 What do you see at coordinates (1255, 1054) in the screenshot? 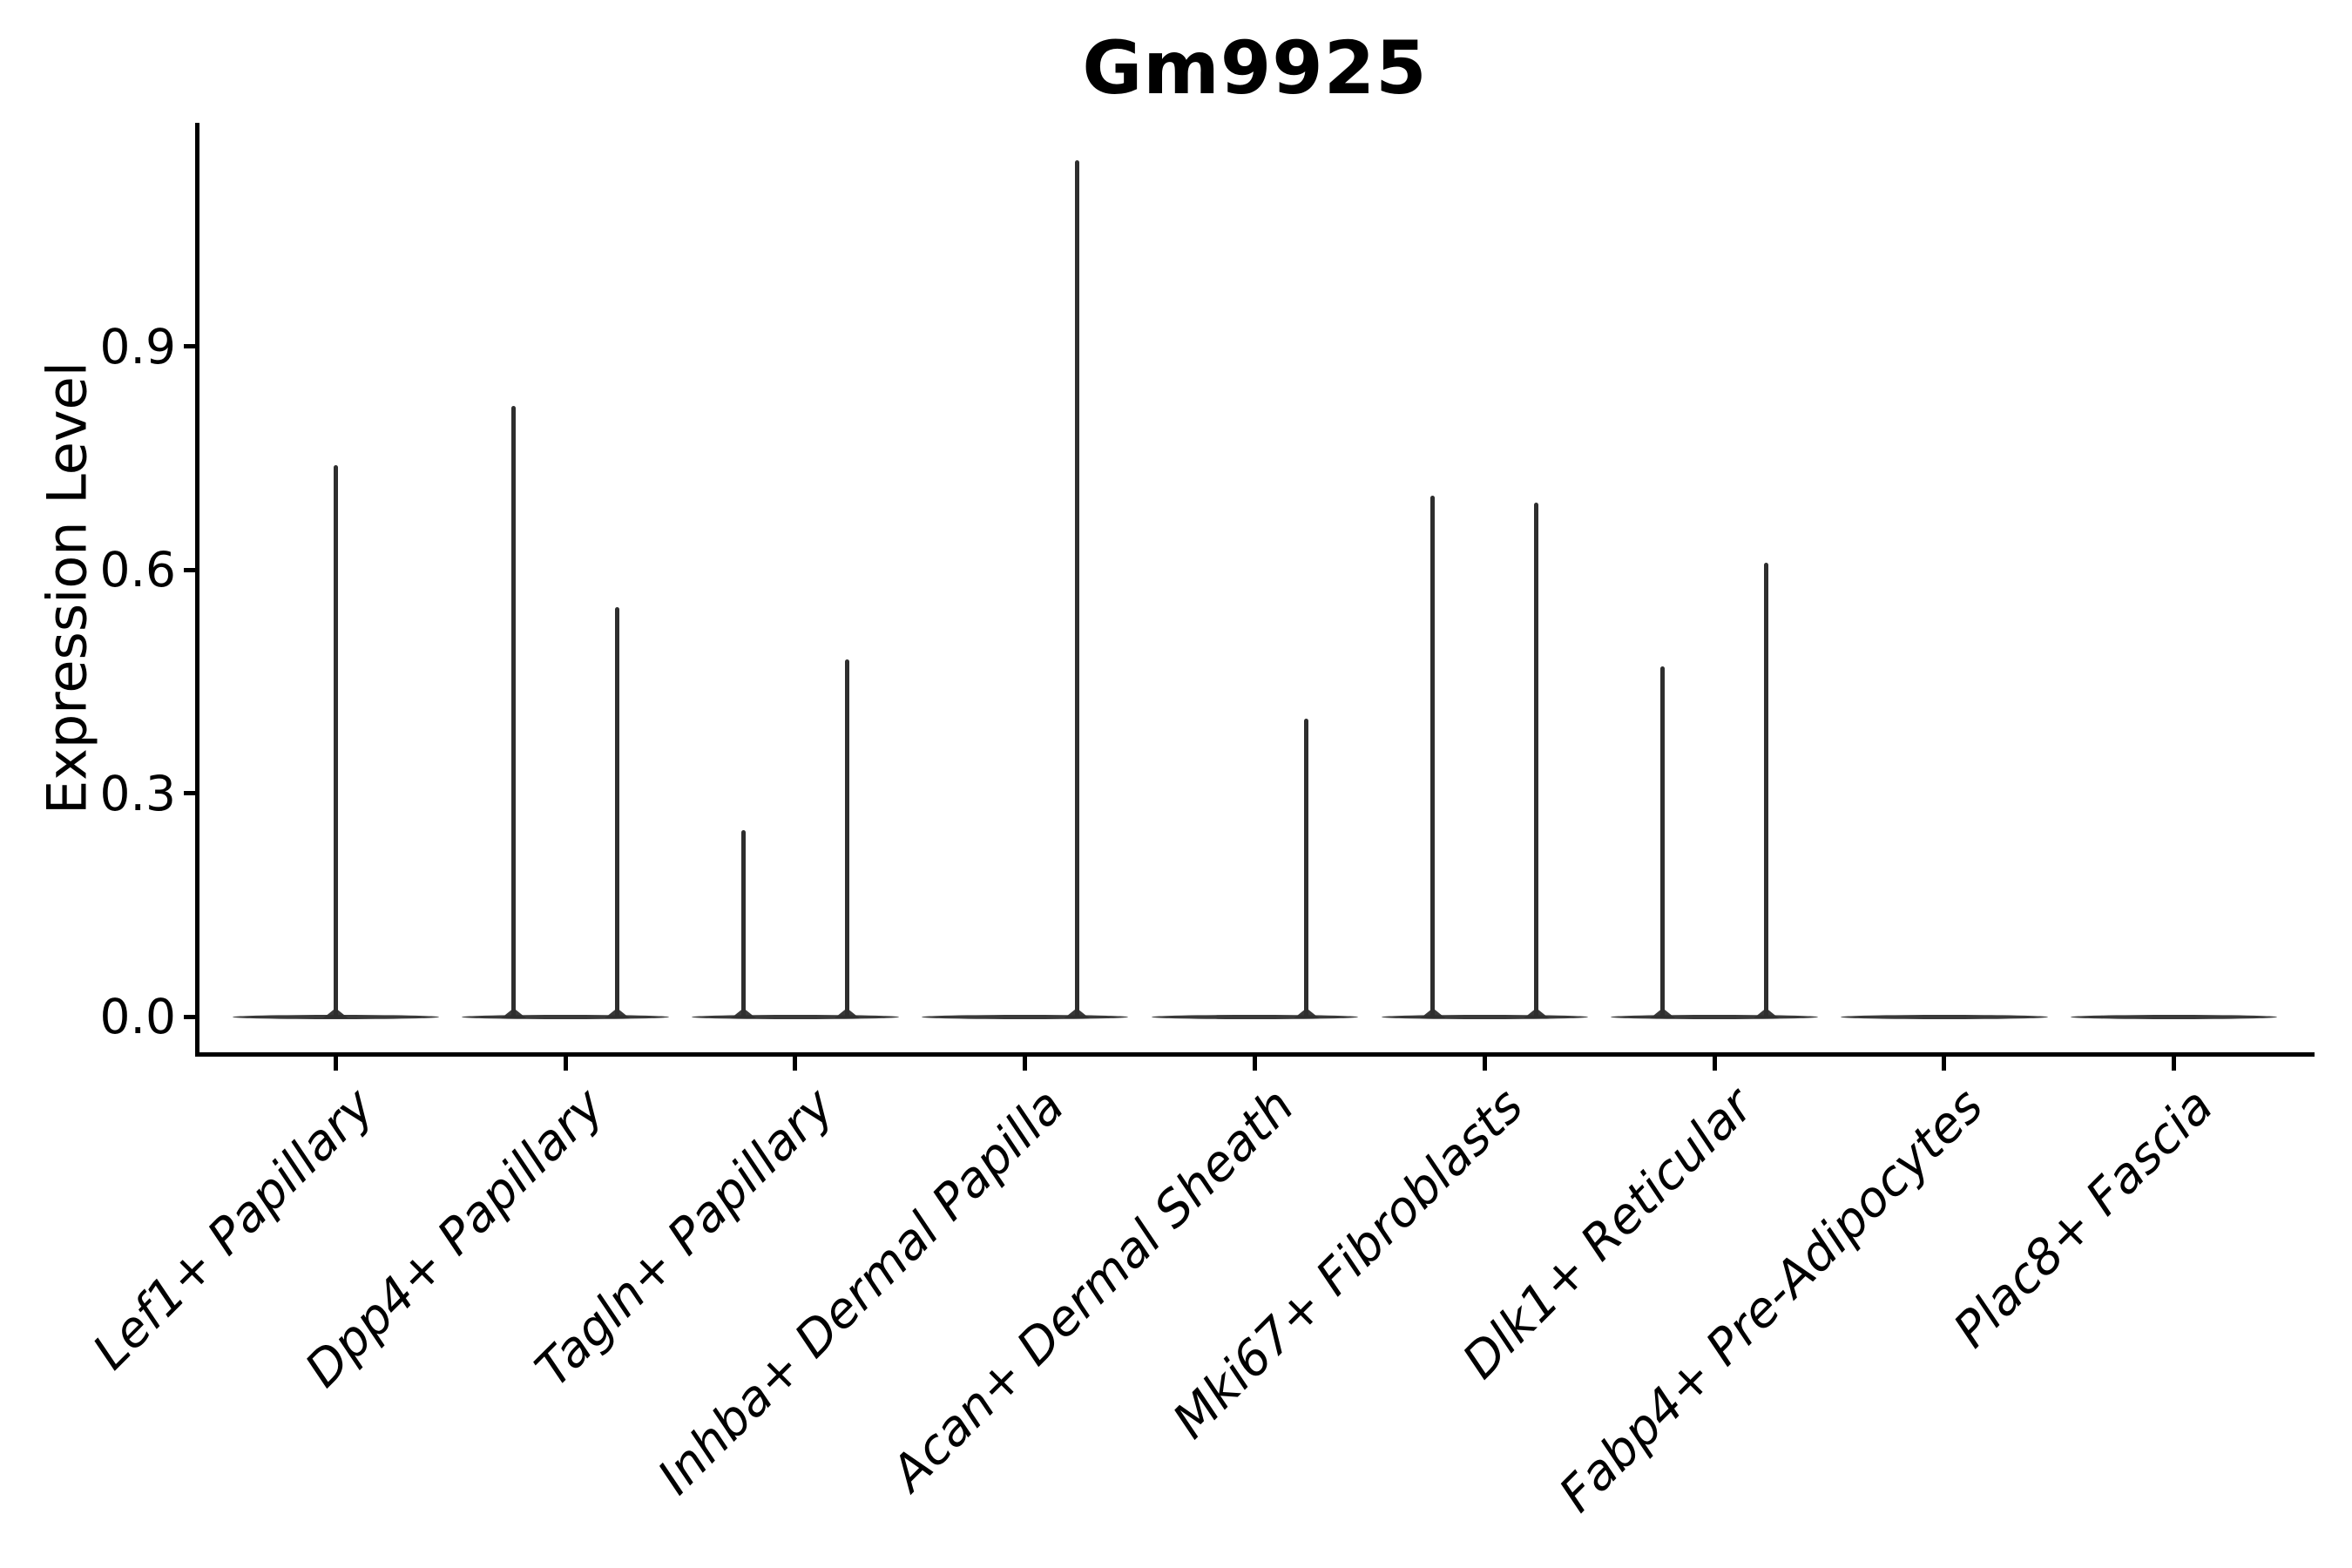
I see `x-axis-spine` at bounding box center [1255, 1054].